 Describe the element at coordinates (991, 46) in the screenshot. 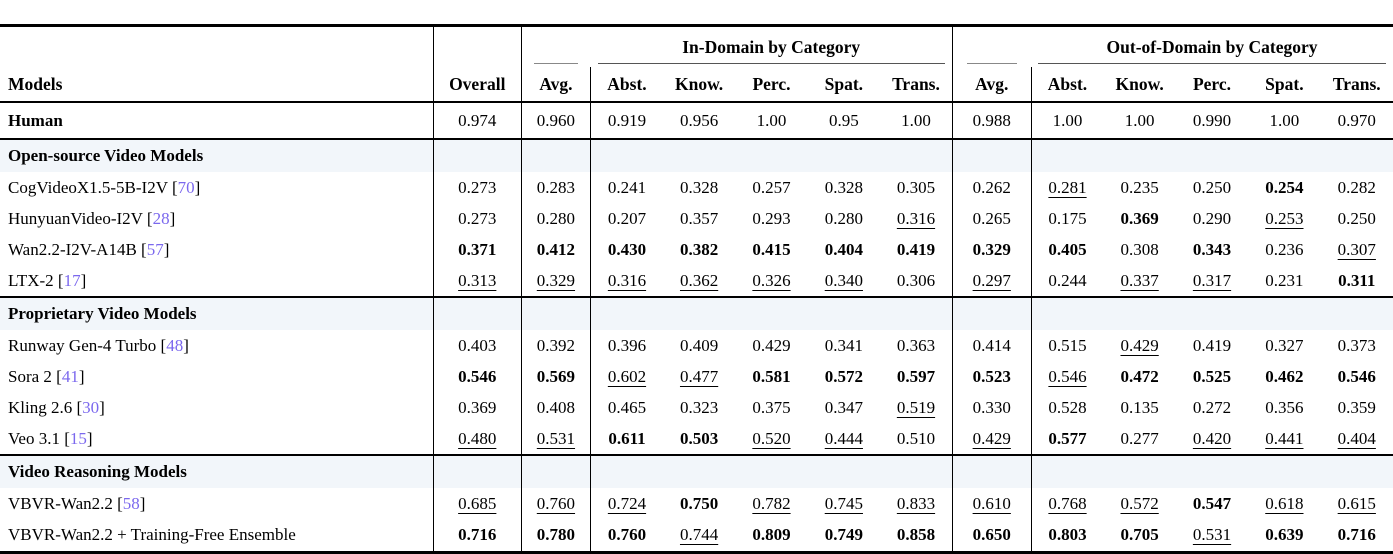

I see `avg-rule-cell` at that location.